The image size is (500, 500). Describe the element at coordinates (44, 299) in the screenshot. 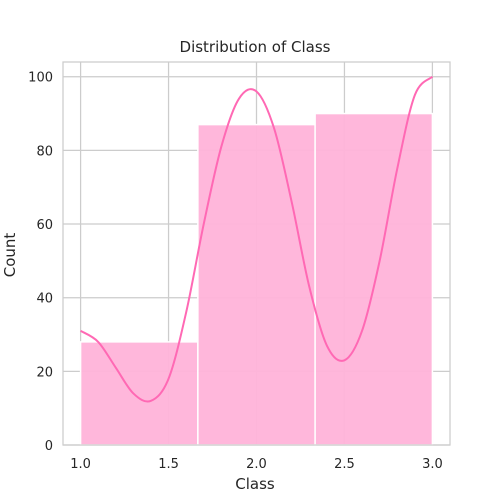

I see `y-tick-label: 40` at that location.